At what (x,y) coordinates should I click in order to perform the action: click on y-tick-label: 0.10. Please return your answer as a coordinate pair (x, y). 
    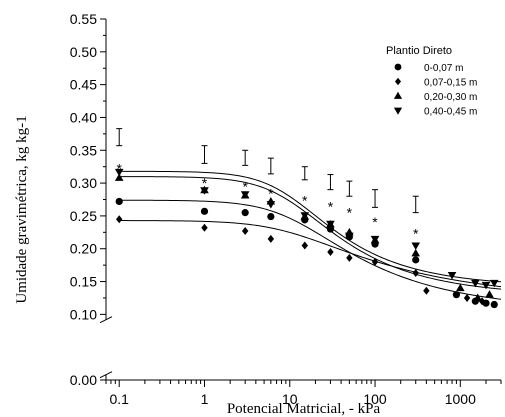
    Looking at the image, I should click on (83, 314).